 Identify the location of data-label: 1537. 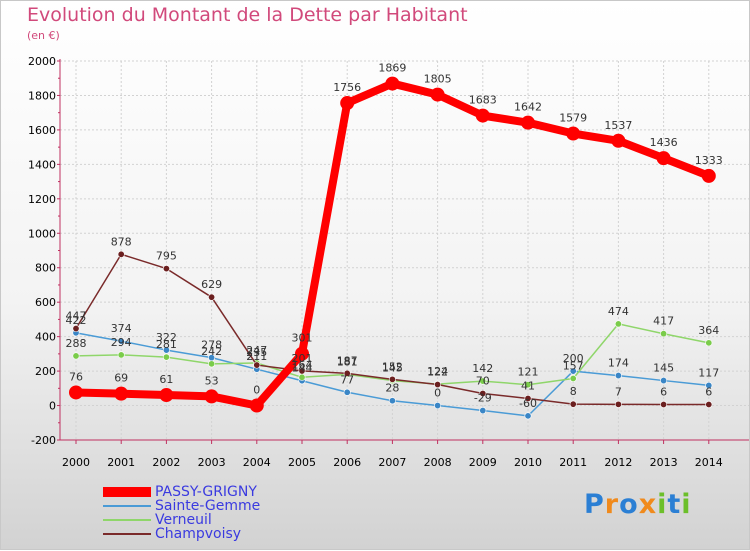
(618, 125).